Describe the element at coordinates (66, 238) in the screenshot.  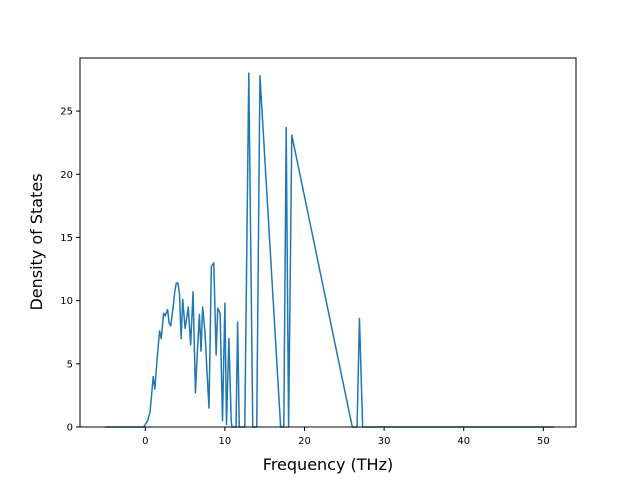
I see `y-tick-label: 15` at that location.